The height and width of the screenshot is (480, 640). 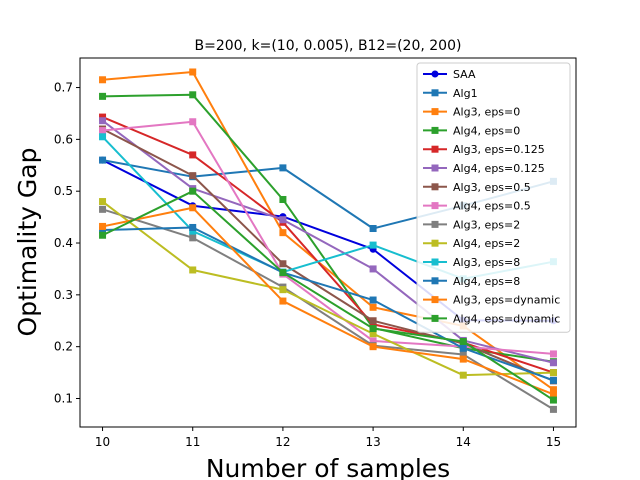 What do you see at coordinates (27, 242) in the screenshot?
I see `y-axis-label: Optimality Gap` at bounding box center [27, 242].